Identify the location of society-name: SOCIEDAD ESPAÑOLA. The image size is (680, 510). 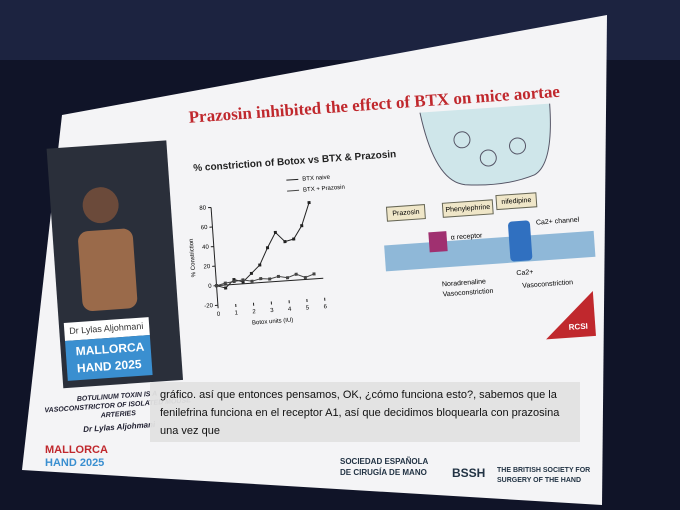
(384, 461).